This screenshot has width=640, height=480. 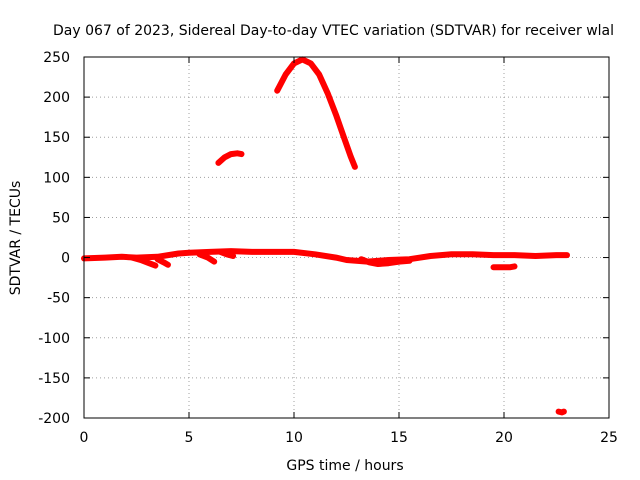 I want to click on y-tick-label: 250, so click(x=56, y=58).